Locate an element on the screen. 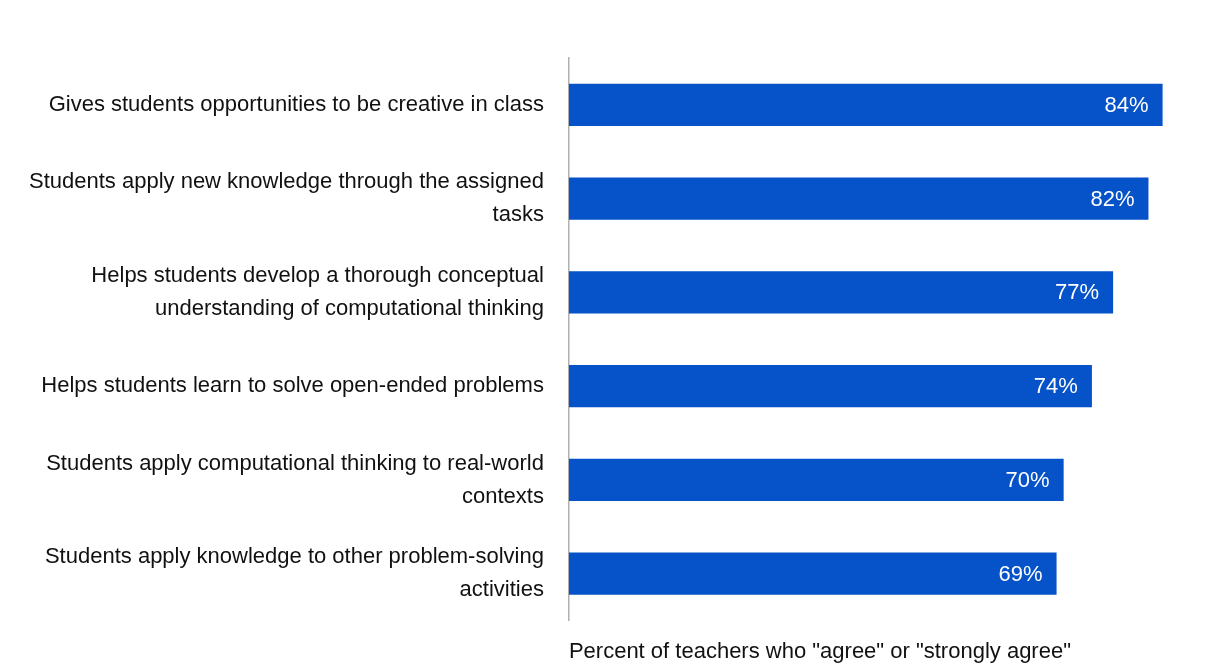 The image size is (1213, 669). y-tick-label: Students apply knowledge to other problem-solving activities is located at coordinates (294, 572).